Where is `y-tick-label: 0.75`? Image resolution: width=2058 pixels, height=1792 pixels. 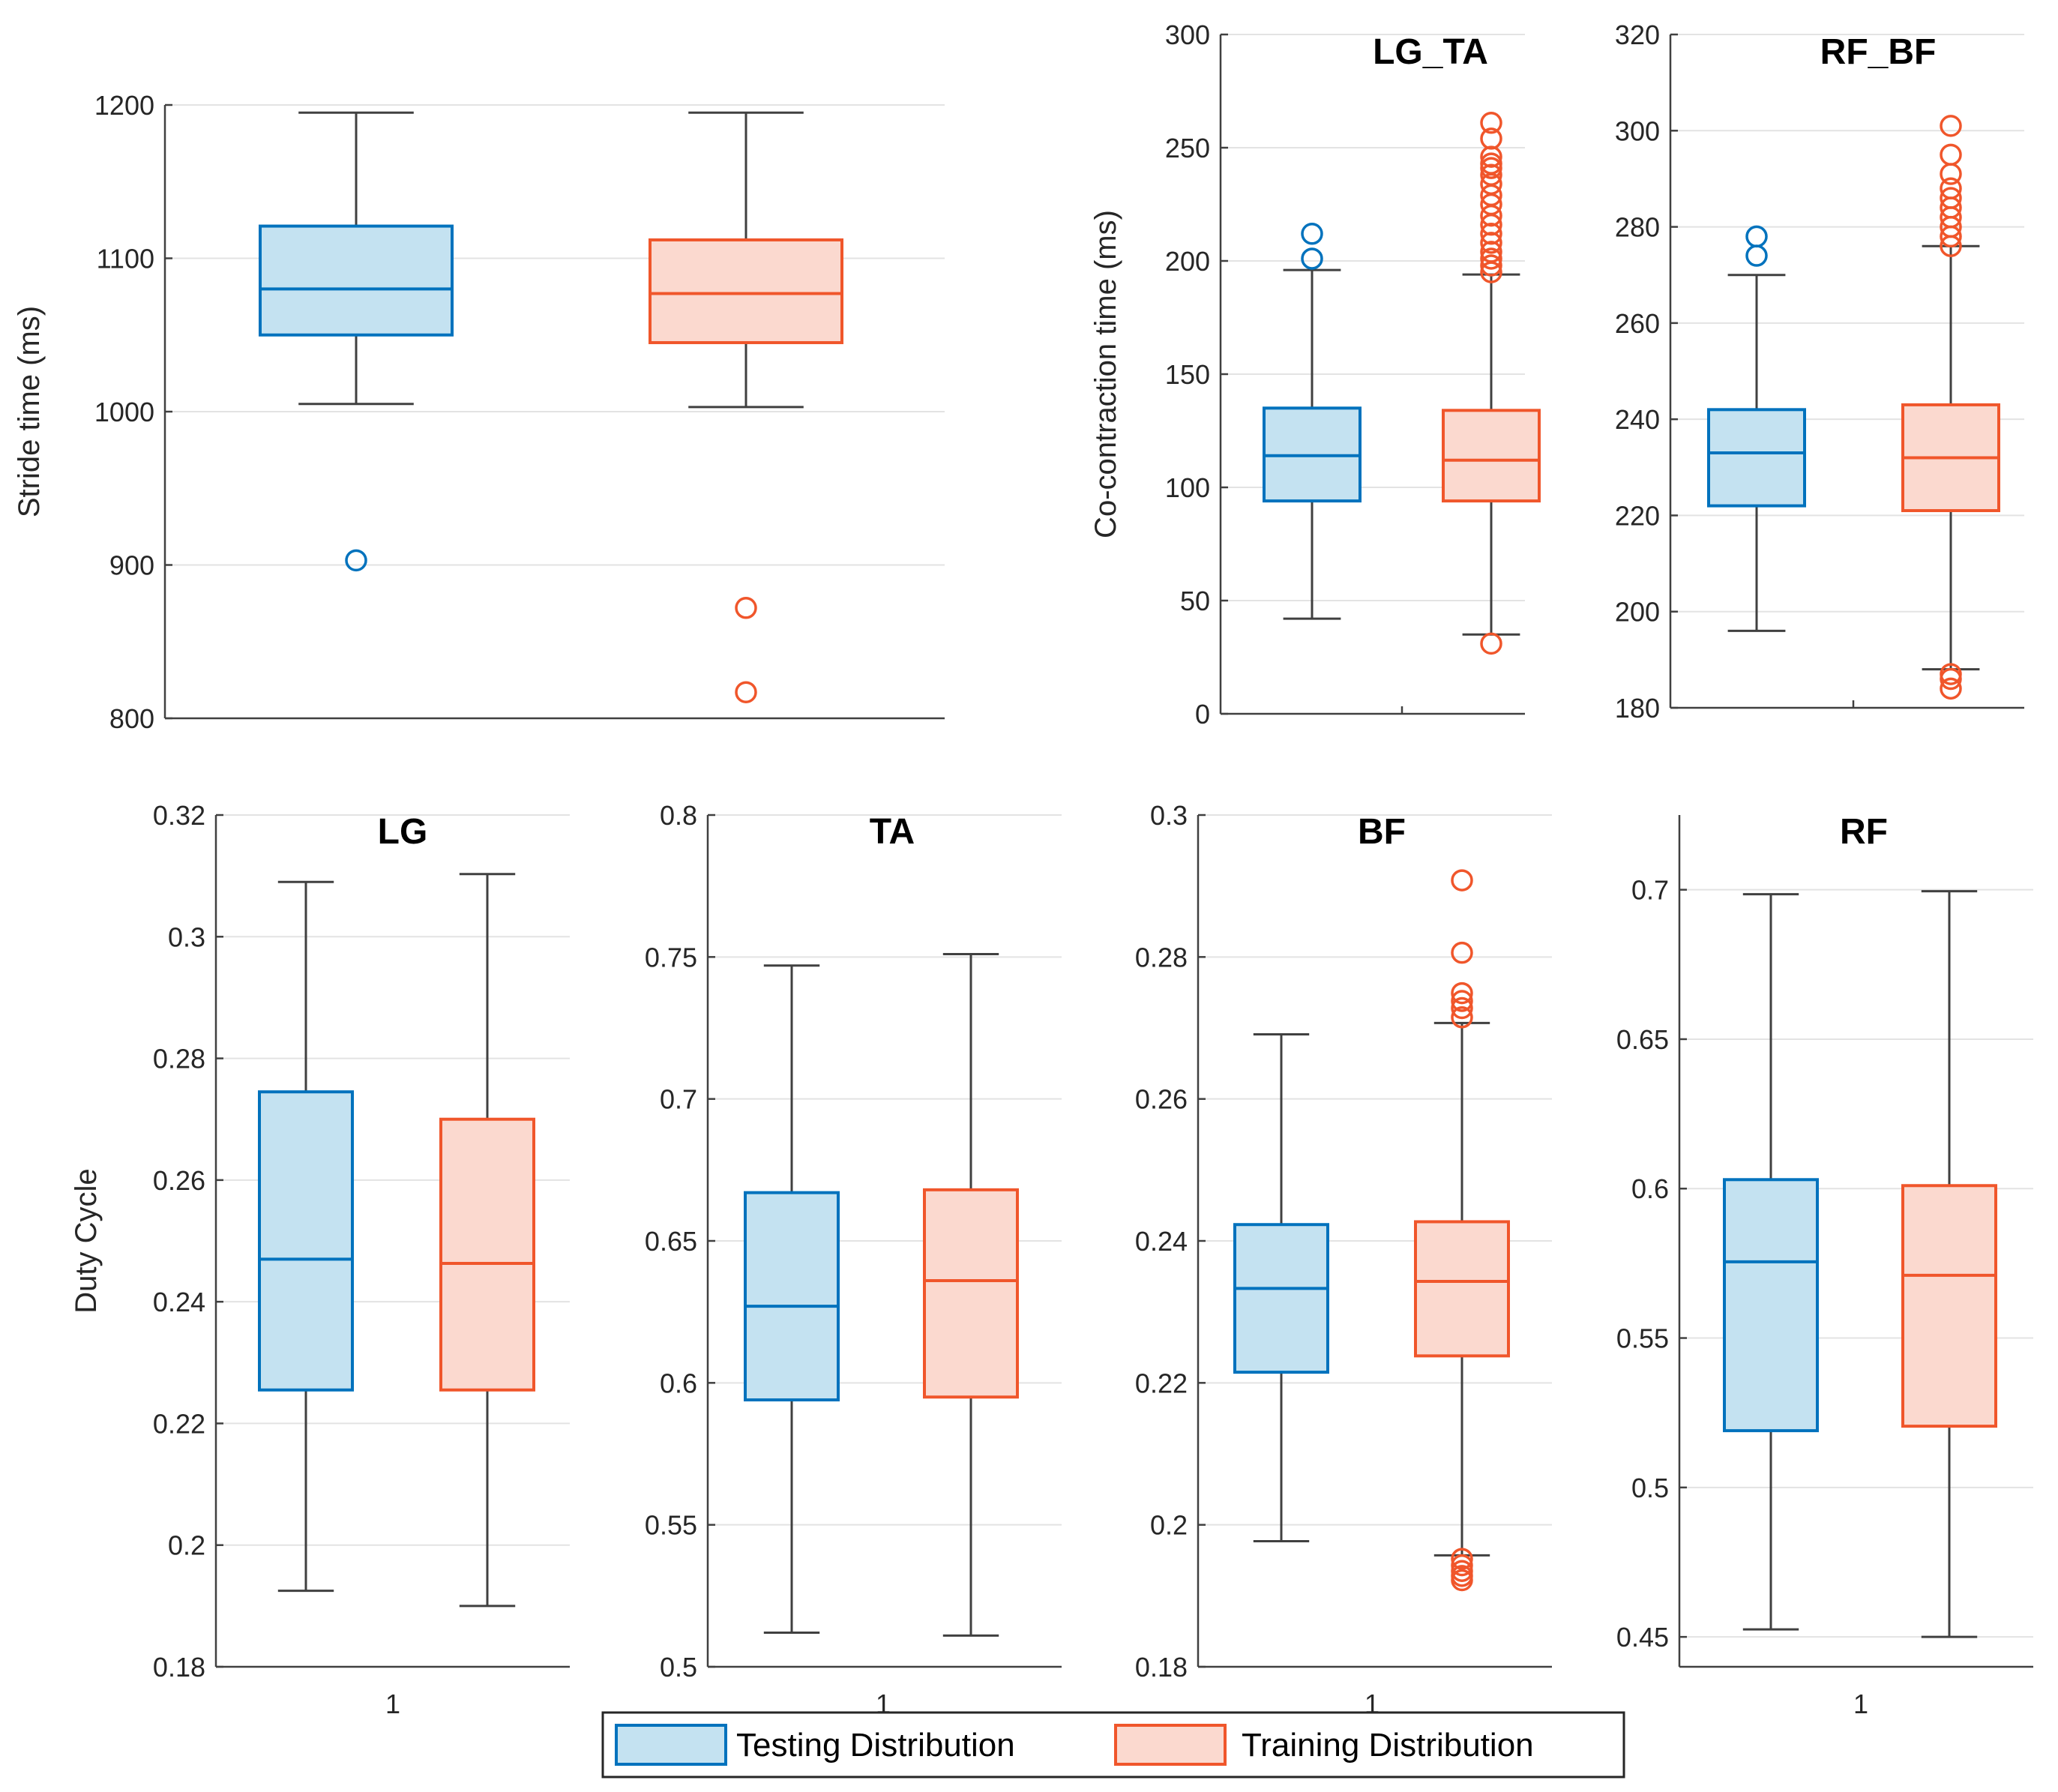
y-tick-label: 0.75 is located at coordinates (671, 957).